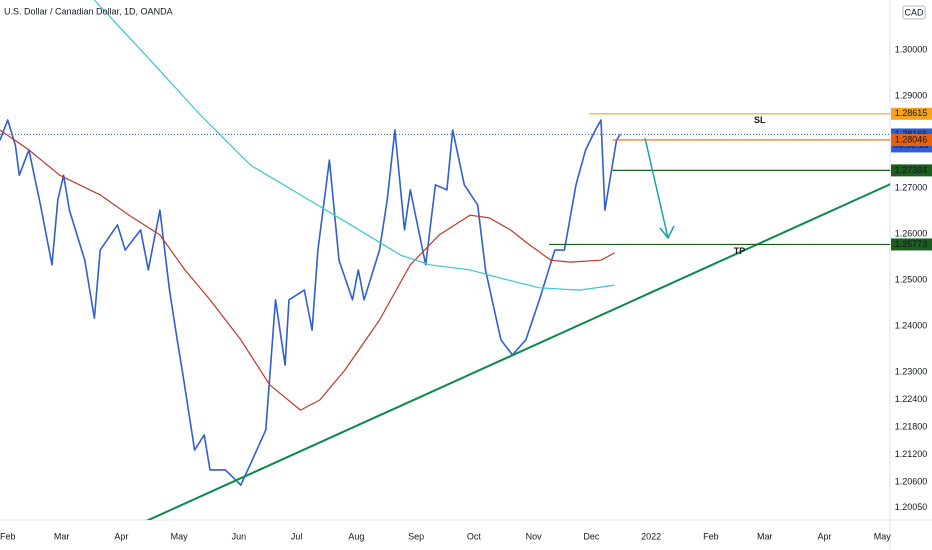 This screenshot has width=932, height=550. What do you see at coordinates (88, 11) in the screenshot?
I see `chart-title: U.S. Dollar / Canadian Dollar, 1D, OANDA` at bounding box center [88, 11].